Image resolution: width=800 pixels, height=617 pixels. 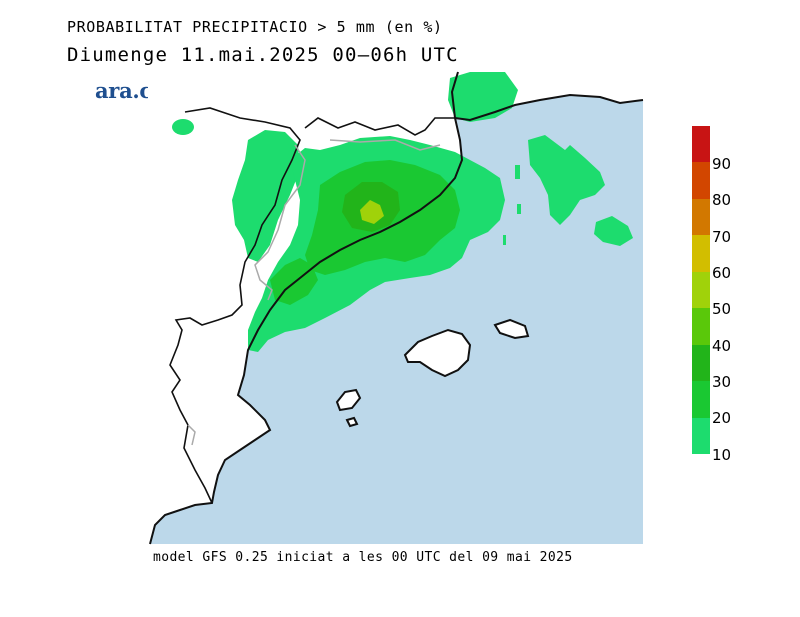 I want to click on colorbar-tick-label: 20, so click(x=722, y=418).